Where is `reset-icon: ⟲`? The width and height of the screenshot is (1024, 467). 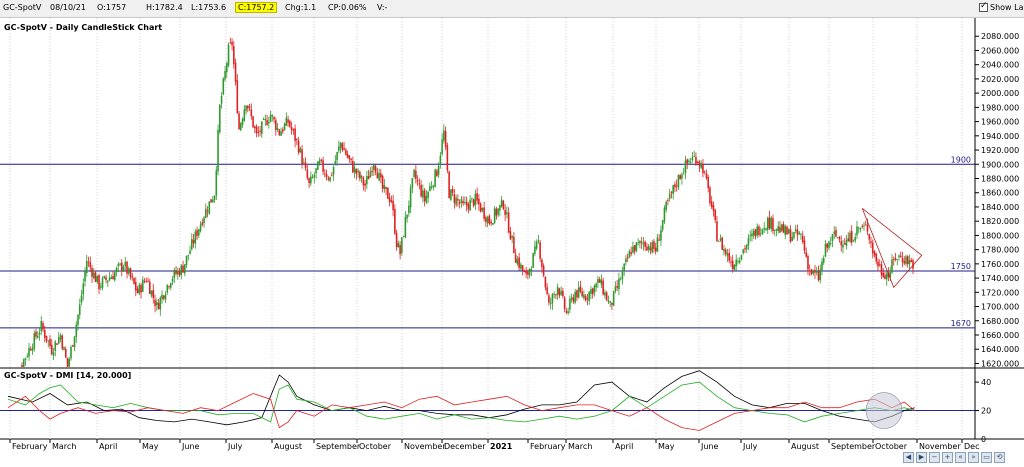
reset-icon: ⟲ is located at coordinates (999, 457).